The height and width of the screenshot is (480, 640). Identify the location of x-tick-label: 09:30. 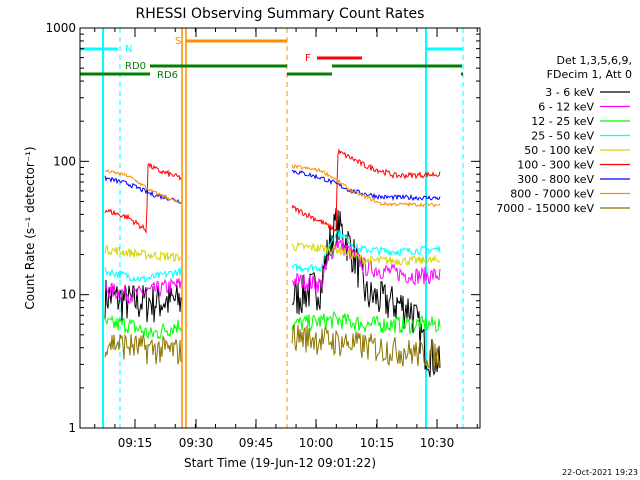
(196, 443).